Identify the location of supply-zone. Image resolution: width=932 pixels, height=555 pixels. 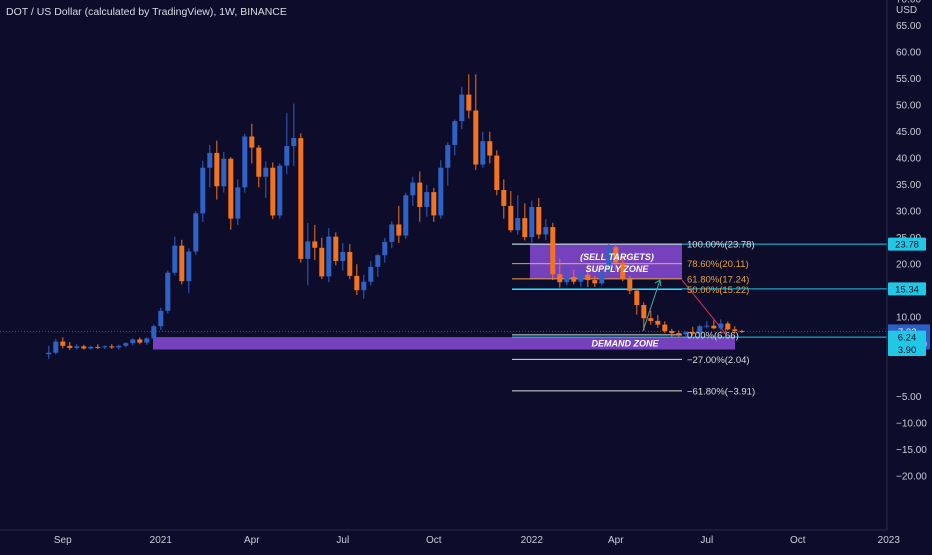
(606, 261).